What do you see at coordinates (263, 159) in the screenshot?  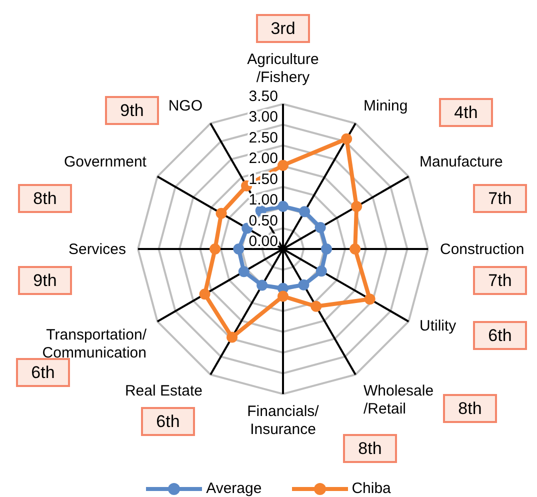 I see `y-tick-label: 2.00` at bounding box center [263, 159].